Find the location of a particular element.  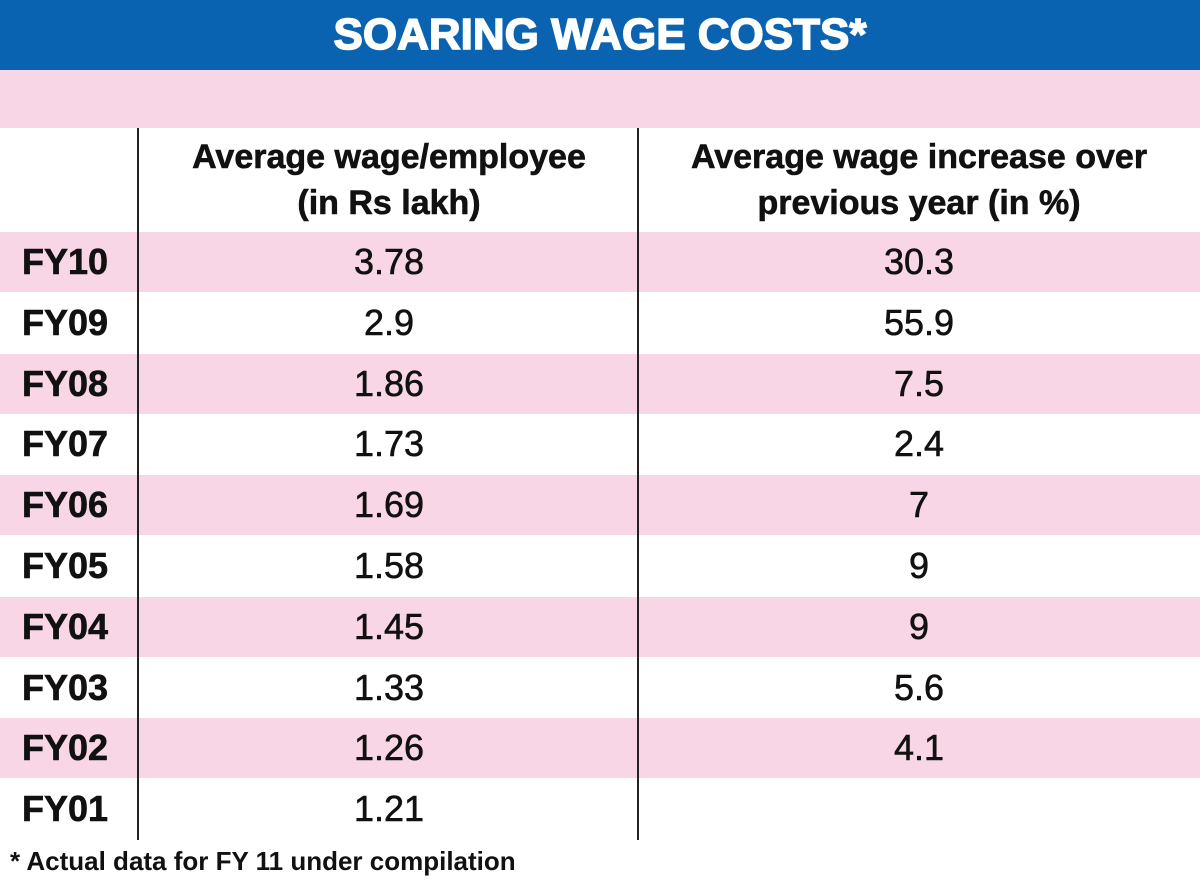

title-bar: SOARING WAGE COSTS* is located at coordinates (600, 35).